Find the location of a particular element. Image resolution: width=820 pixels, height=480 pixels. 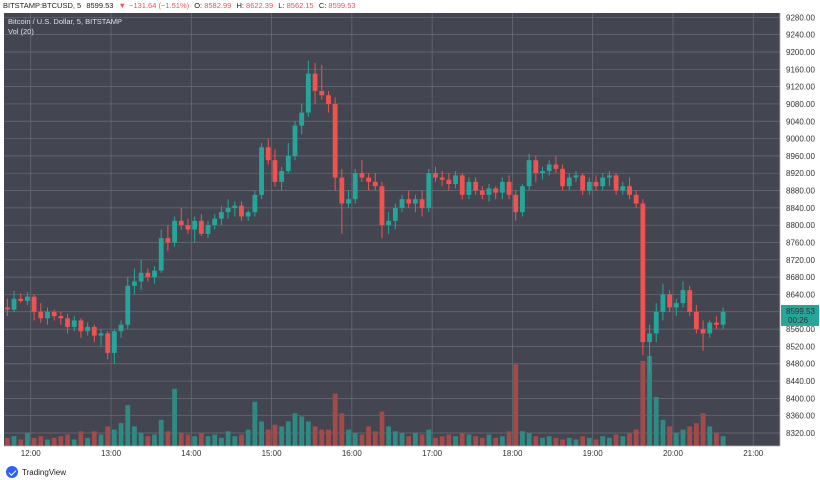

price-tick-label: 8480.00 is located at coordinates (800, 364).